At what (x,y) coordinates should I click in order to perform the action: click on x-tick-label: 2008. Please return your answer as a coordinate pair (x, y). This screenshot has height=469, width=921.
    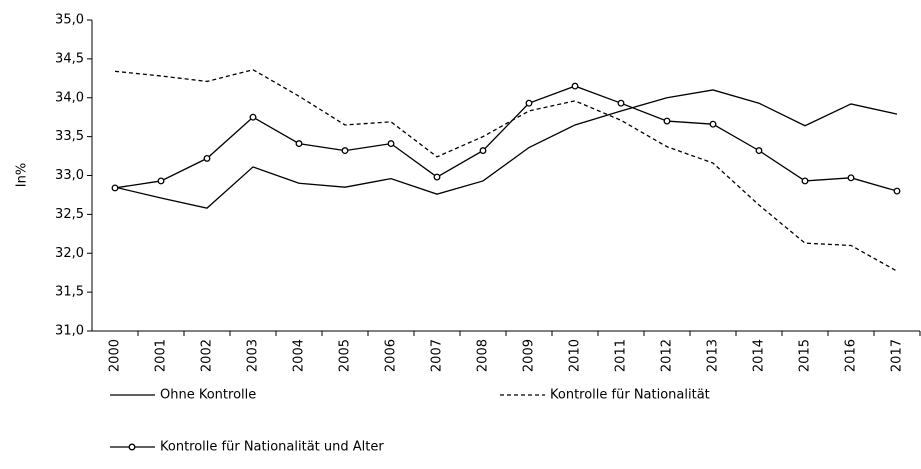
    Looking at the image, I should click on (483, 355).